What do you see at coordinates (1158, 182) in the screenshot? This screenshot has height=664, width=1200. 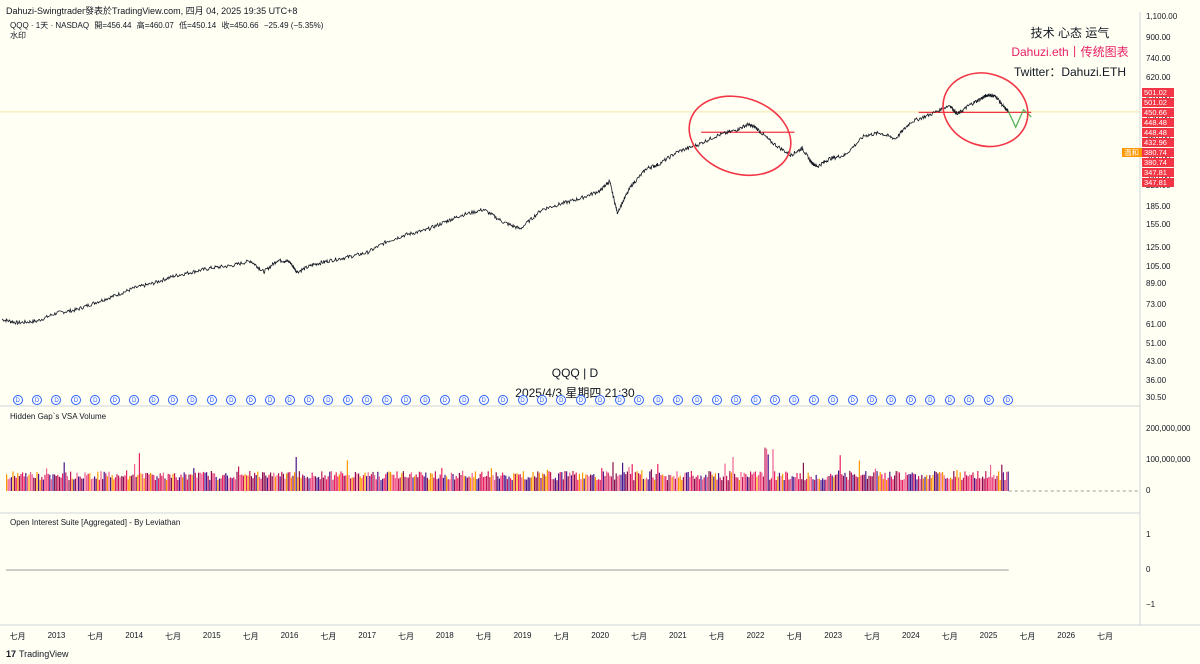 I see `price-tag: 347.81` at bounding box center [1158, 182].